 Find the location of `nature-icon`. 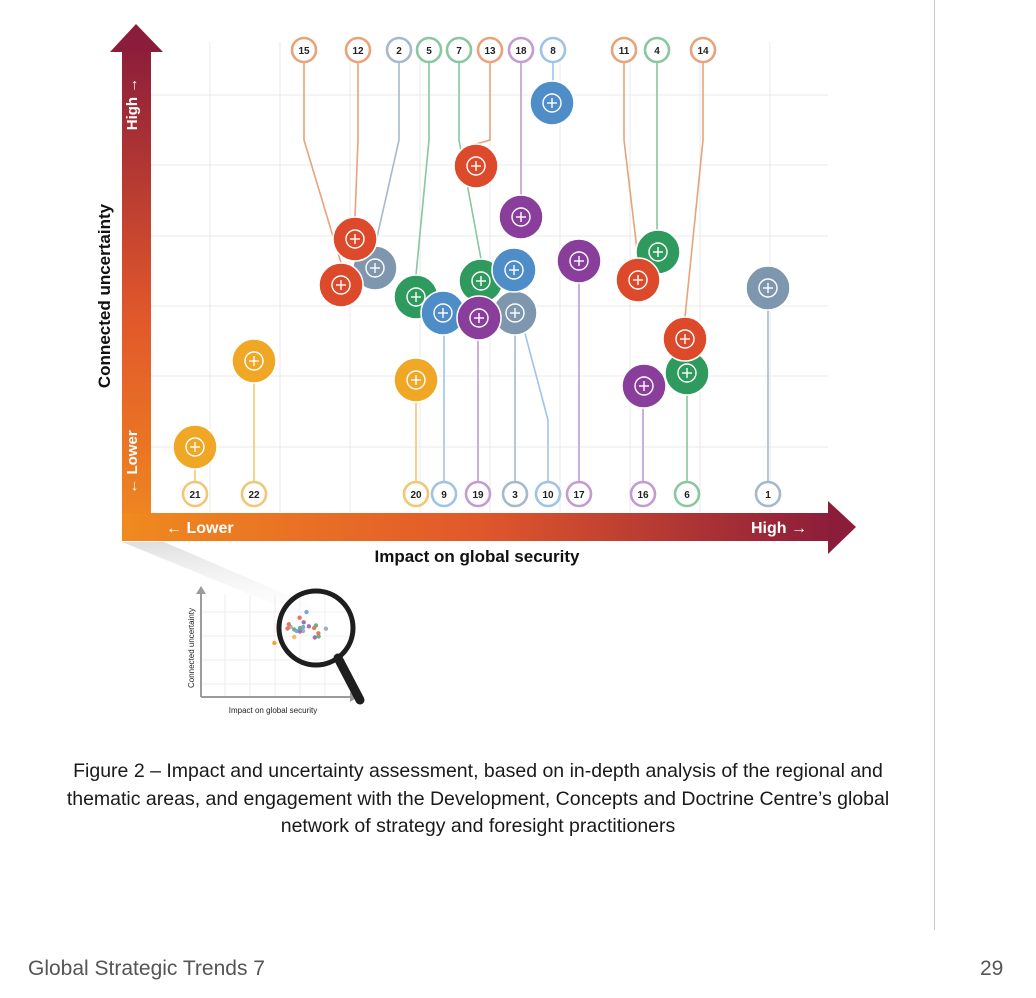

nature-icon is located at coordinates (481, 281).